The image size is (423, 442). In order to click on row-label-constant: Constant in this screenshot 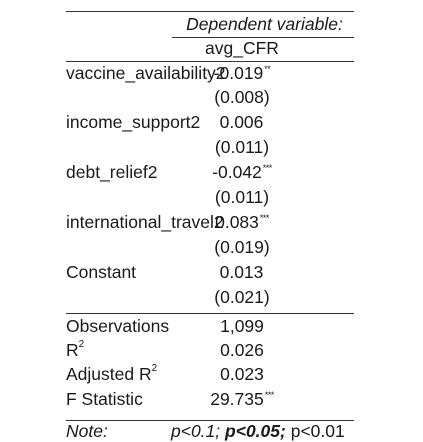, I will do `click(101, 272)`.